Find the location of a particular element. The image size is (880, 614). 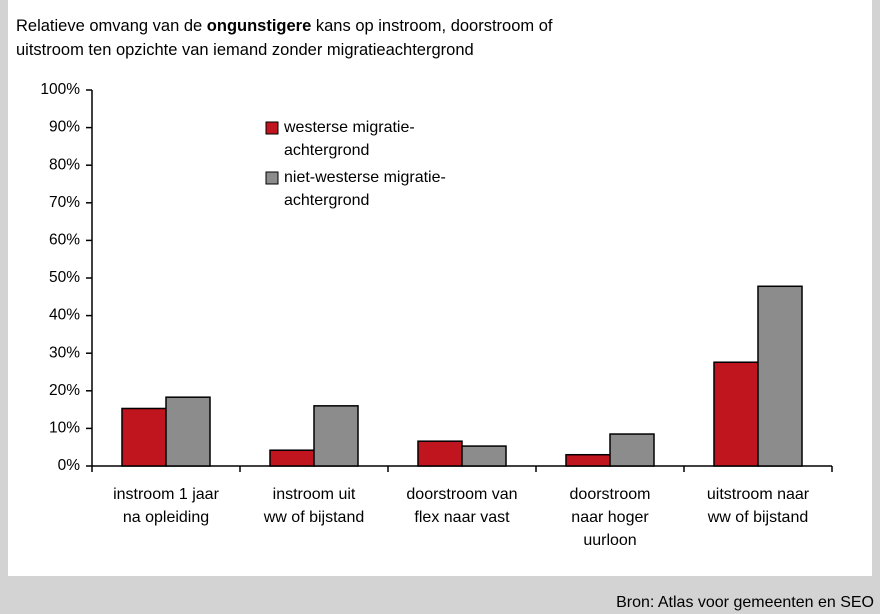

y-tick-label: 80% is located at coordinates (64, 164).